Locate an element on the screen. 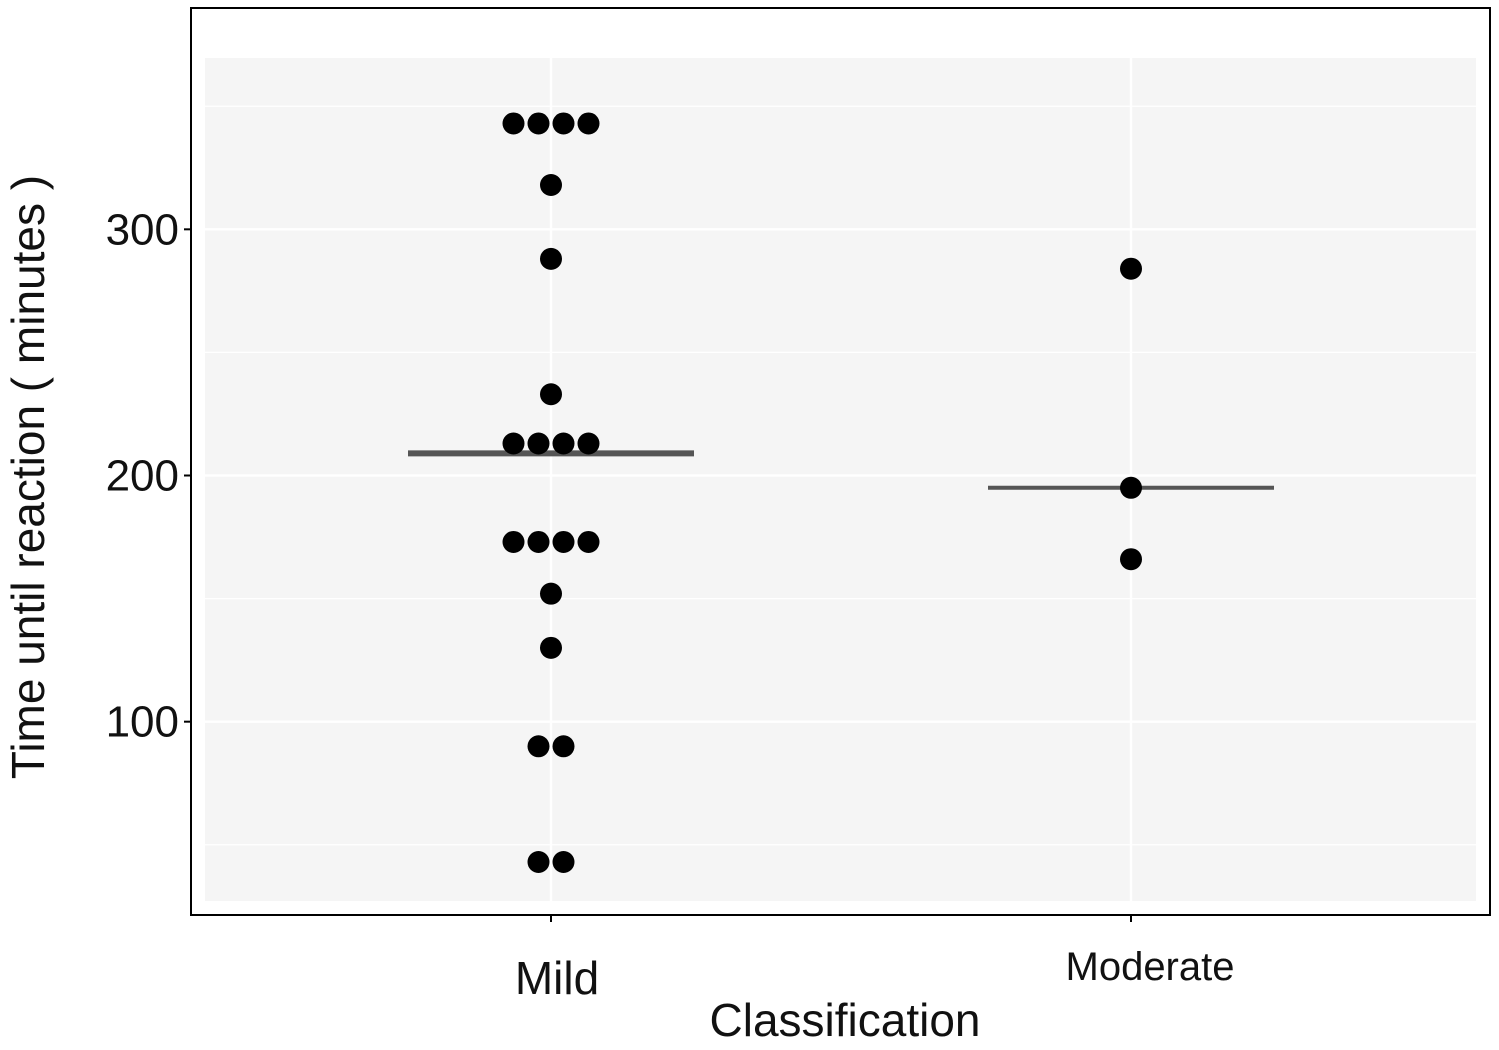 Image resolution: width=1499 pixels, height=1050 pixels. y-tick-label: 200 is located at coordinates (142, 476).